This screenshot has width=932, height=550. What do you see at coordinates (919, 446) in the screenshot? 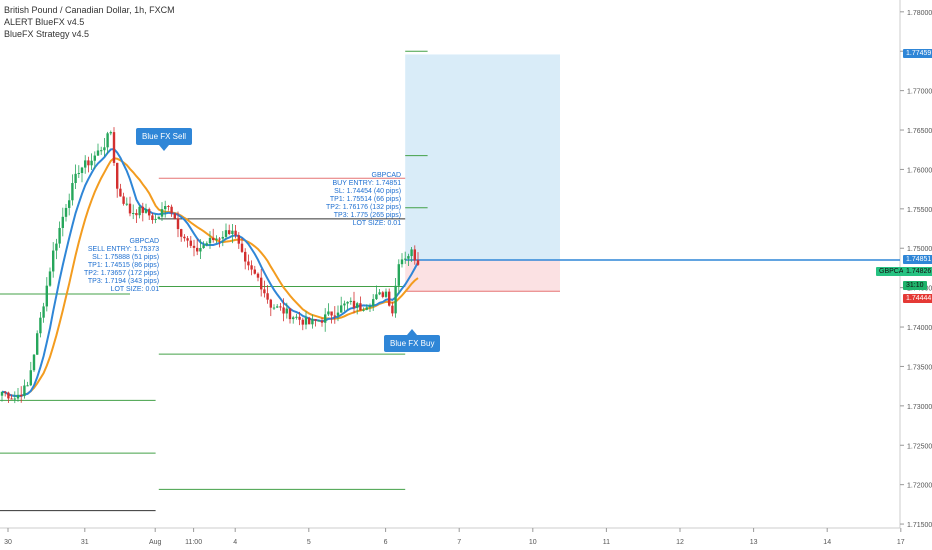
I see `y-tick-label: 1.72500` at bounding box center [919, 446].